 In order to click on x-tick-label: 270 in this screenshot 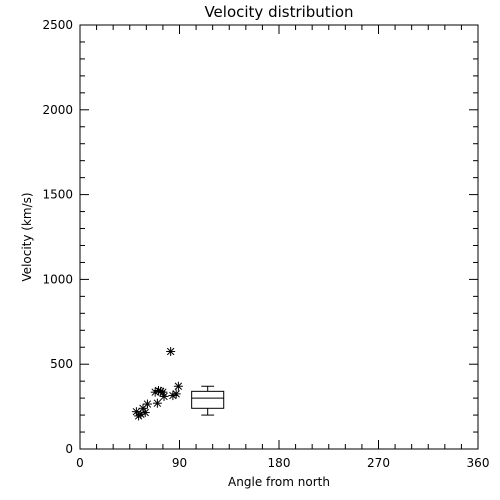, I will do `click(378, 463)`.